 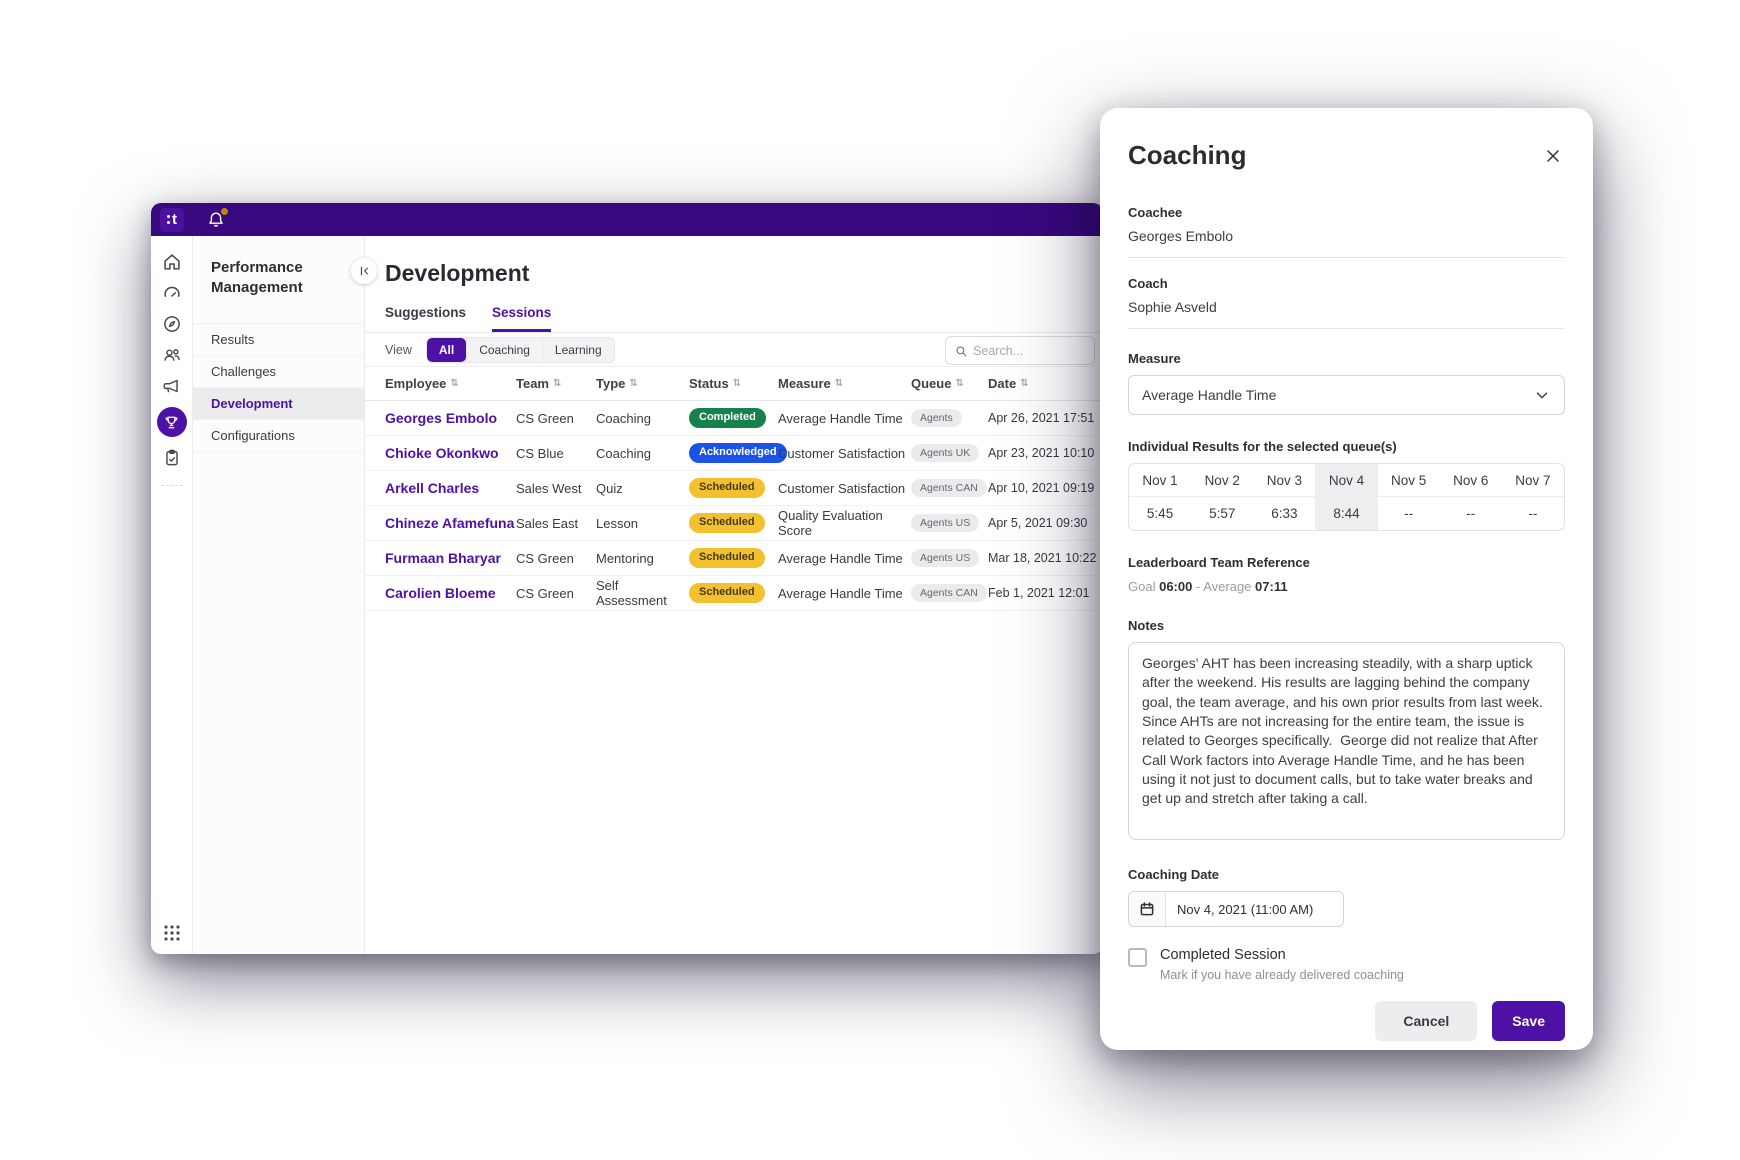 I want to click on notifications-bell-icon, so click(x=217, y=218).